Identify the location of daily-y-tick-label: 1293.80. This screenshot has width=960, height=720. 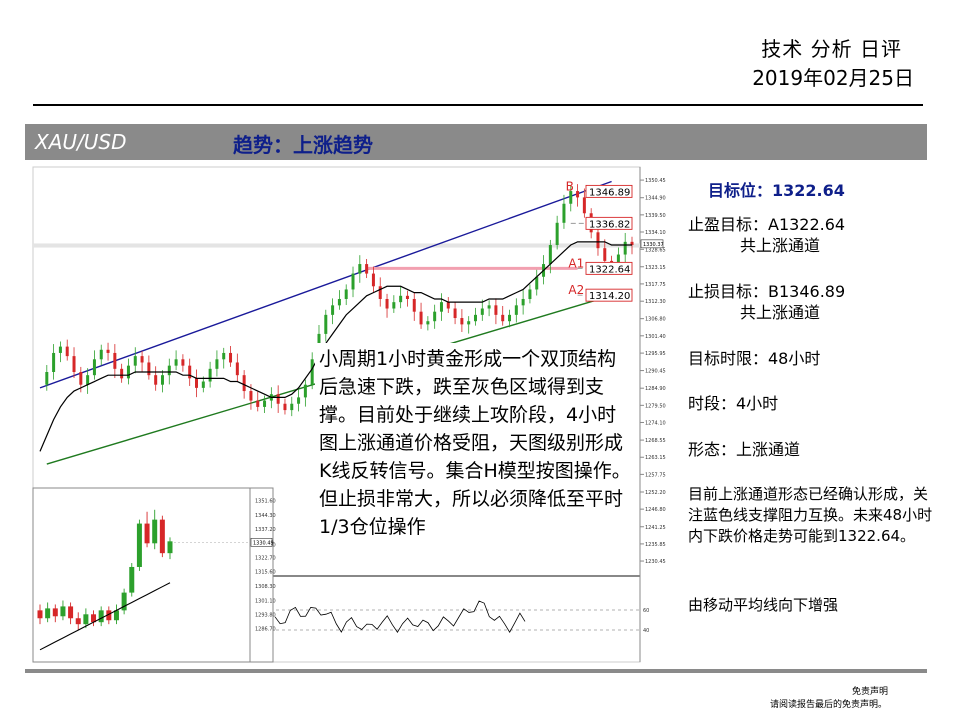
(265, 616).